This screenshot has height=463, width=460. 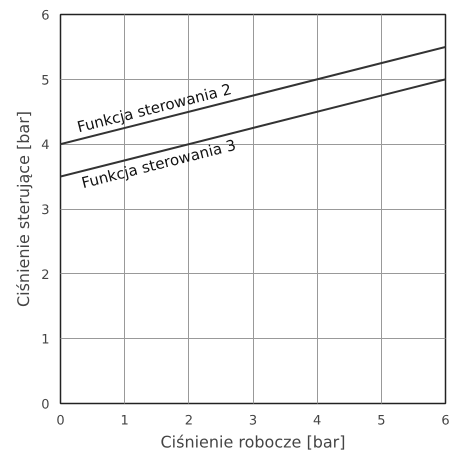 What do you see at coordinates (317, 421) in the screenshot?
I see `x-tick-label: 4` at bounding box center [317, 421].